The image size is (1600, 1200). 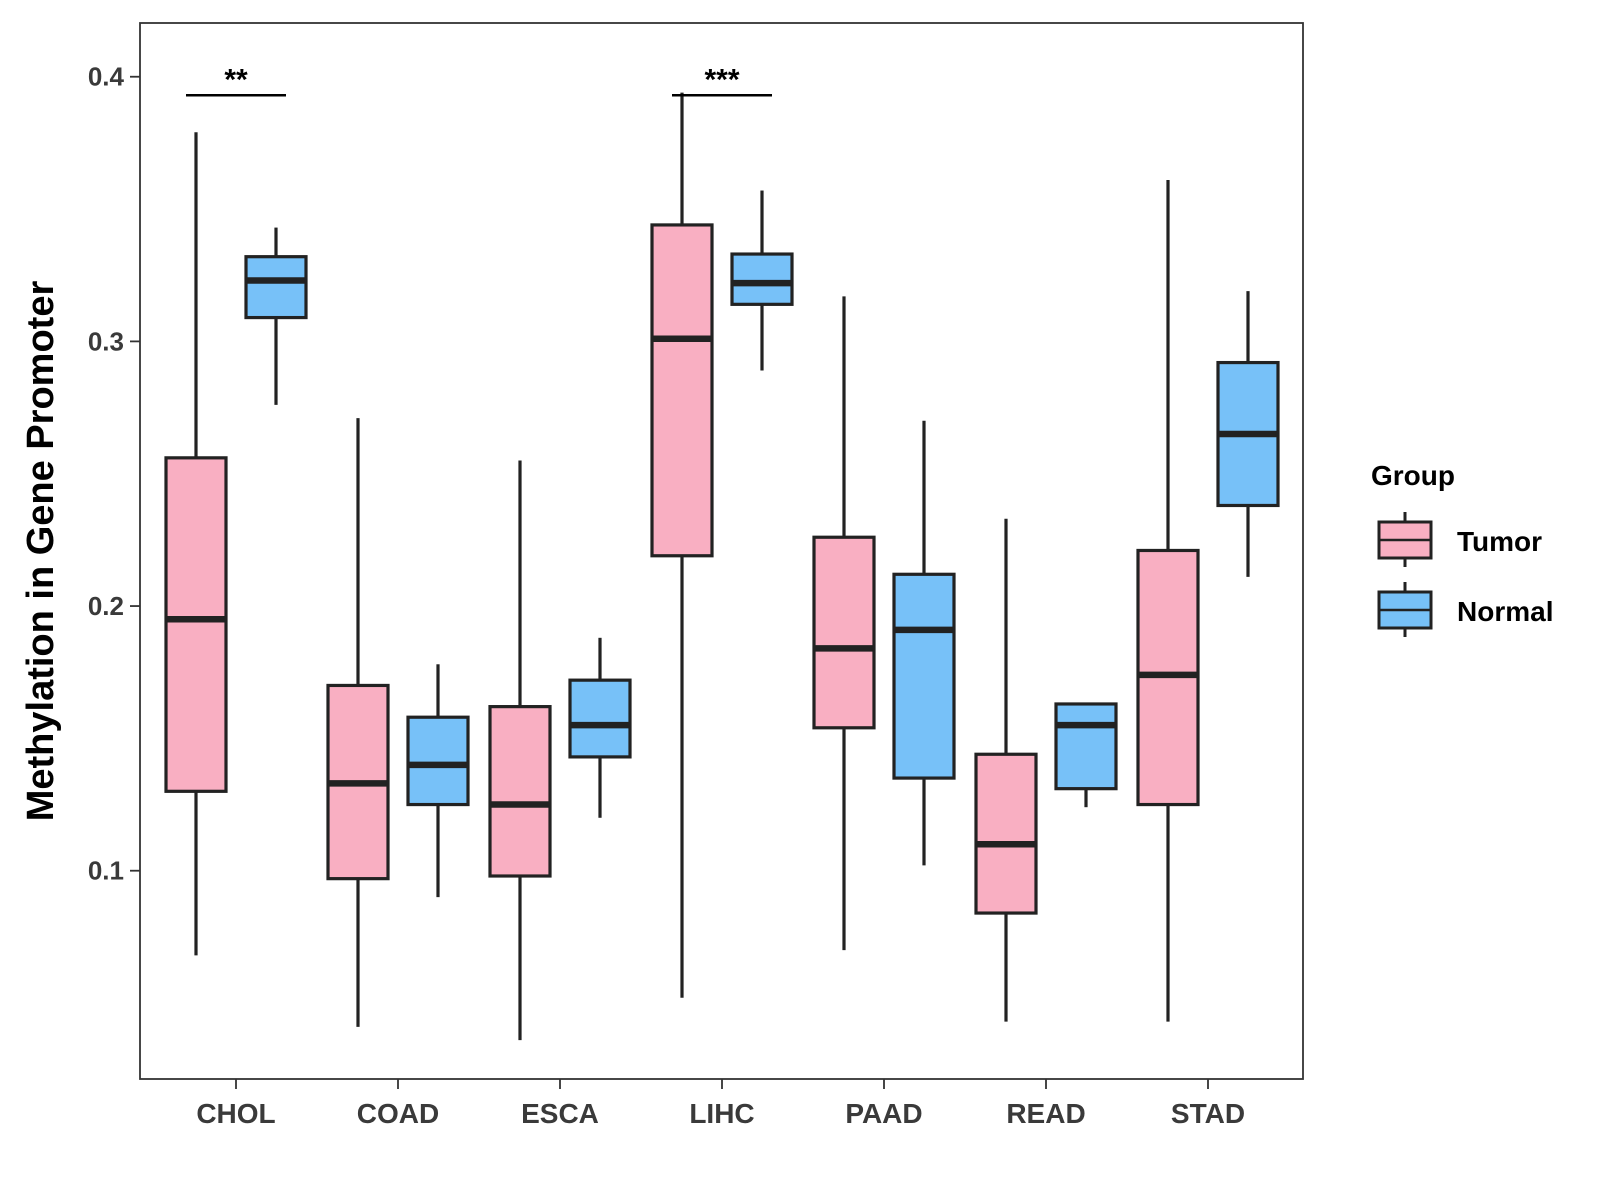 I want to click on iqr-box-tumor-paad, so click(x=844, y=632).